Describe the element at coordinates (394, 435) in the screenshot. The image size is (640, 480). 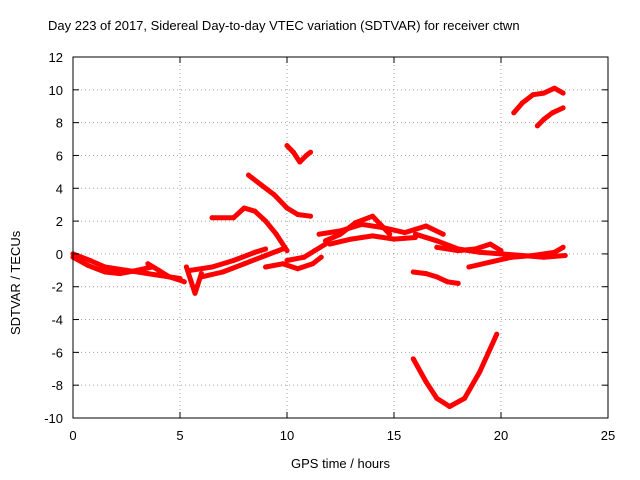
I see `x-tick-label: 15` at that location.